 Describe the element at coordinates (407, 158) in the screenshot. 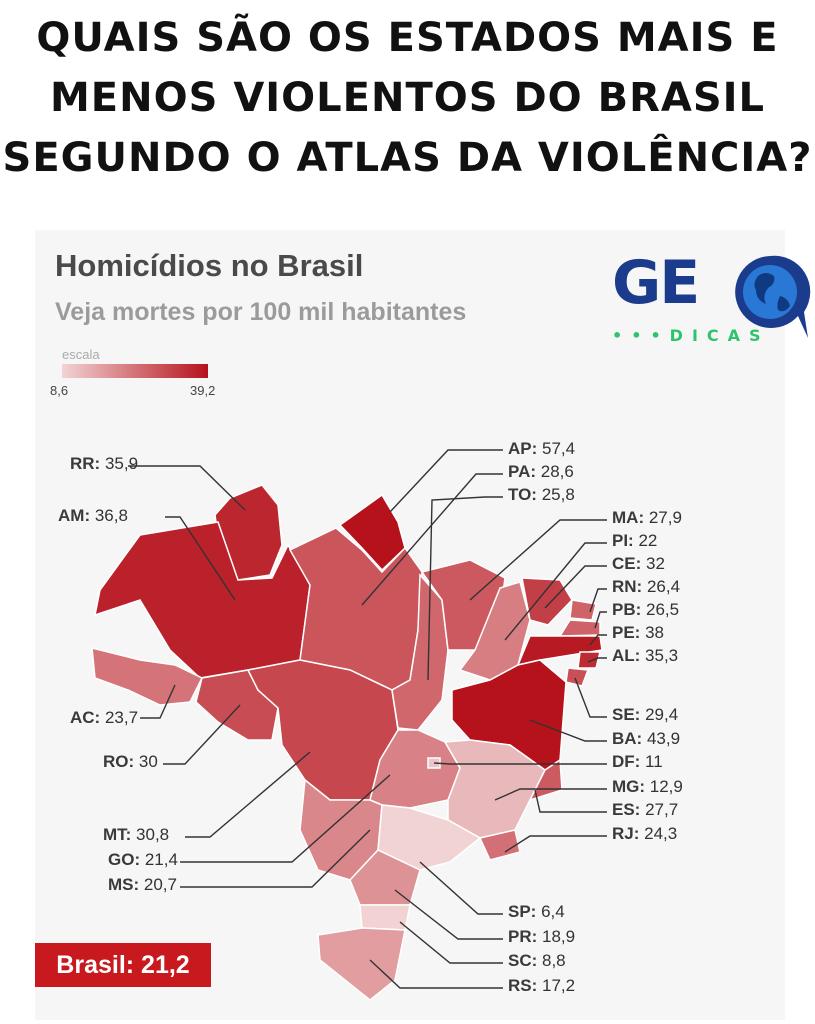

I see `headline-line-3: SEGUNDO O ATLAS DA VIOLÊNCIA?` at that location.